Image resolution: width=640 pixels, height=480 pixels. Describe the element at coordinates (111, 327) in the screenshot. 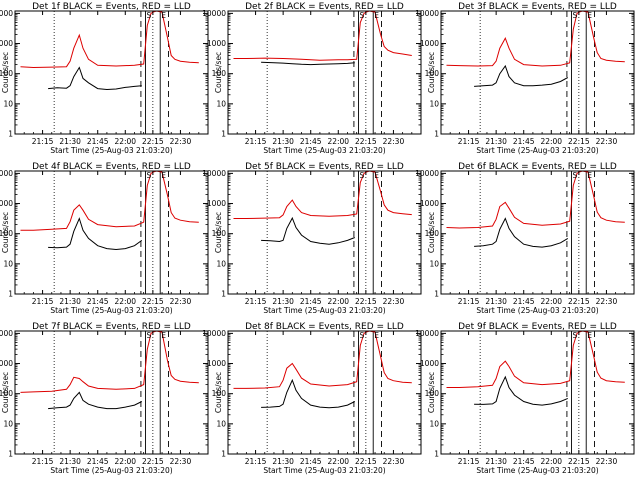

I see `panel-title: Det 7f BLACK = Events, RED = LLD` at that location.